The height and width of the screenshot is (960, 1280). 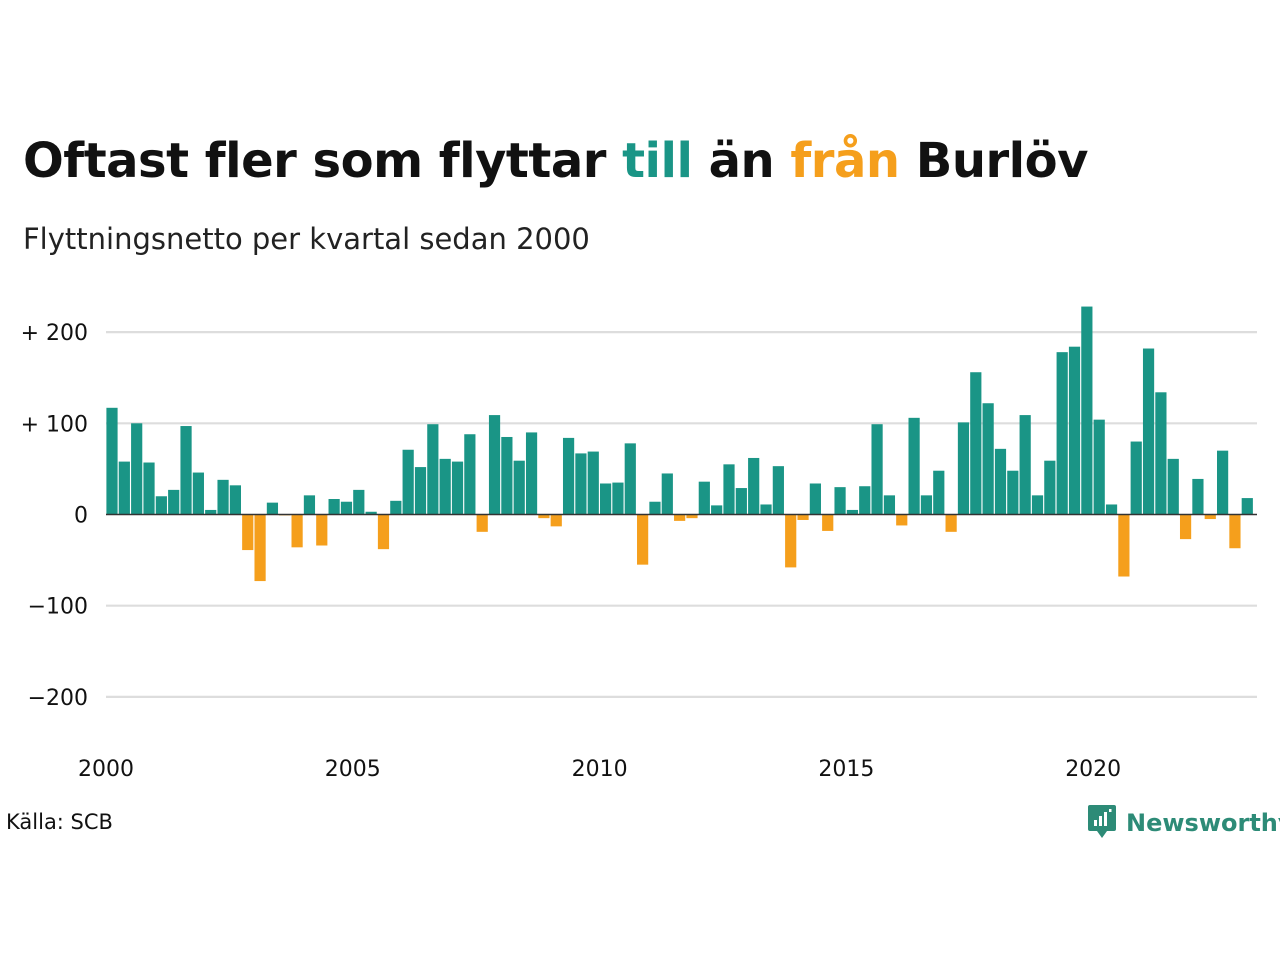 What do you see at coordinates (845, 161) in the screenshot?
I see `title-fran: från` at bounding box center [845, 161].